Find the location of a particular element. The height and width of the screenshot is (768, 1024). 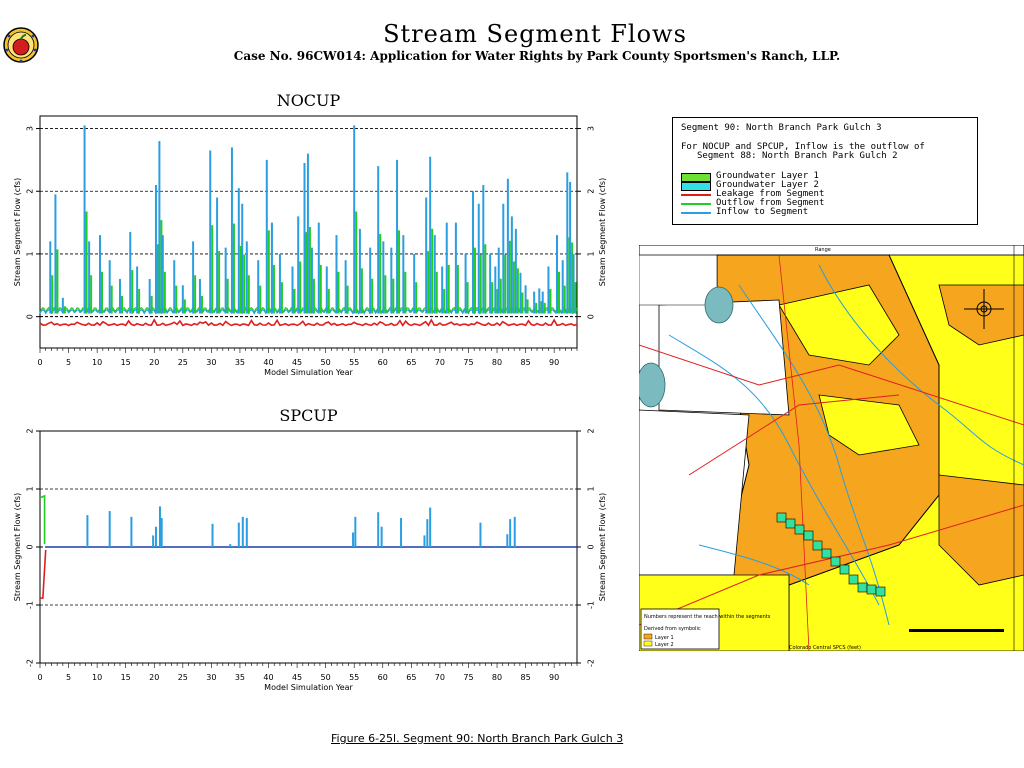

legend-label: Outflow from Segment is located at coordinates (770, 203).